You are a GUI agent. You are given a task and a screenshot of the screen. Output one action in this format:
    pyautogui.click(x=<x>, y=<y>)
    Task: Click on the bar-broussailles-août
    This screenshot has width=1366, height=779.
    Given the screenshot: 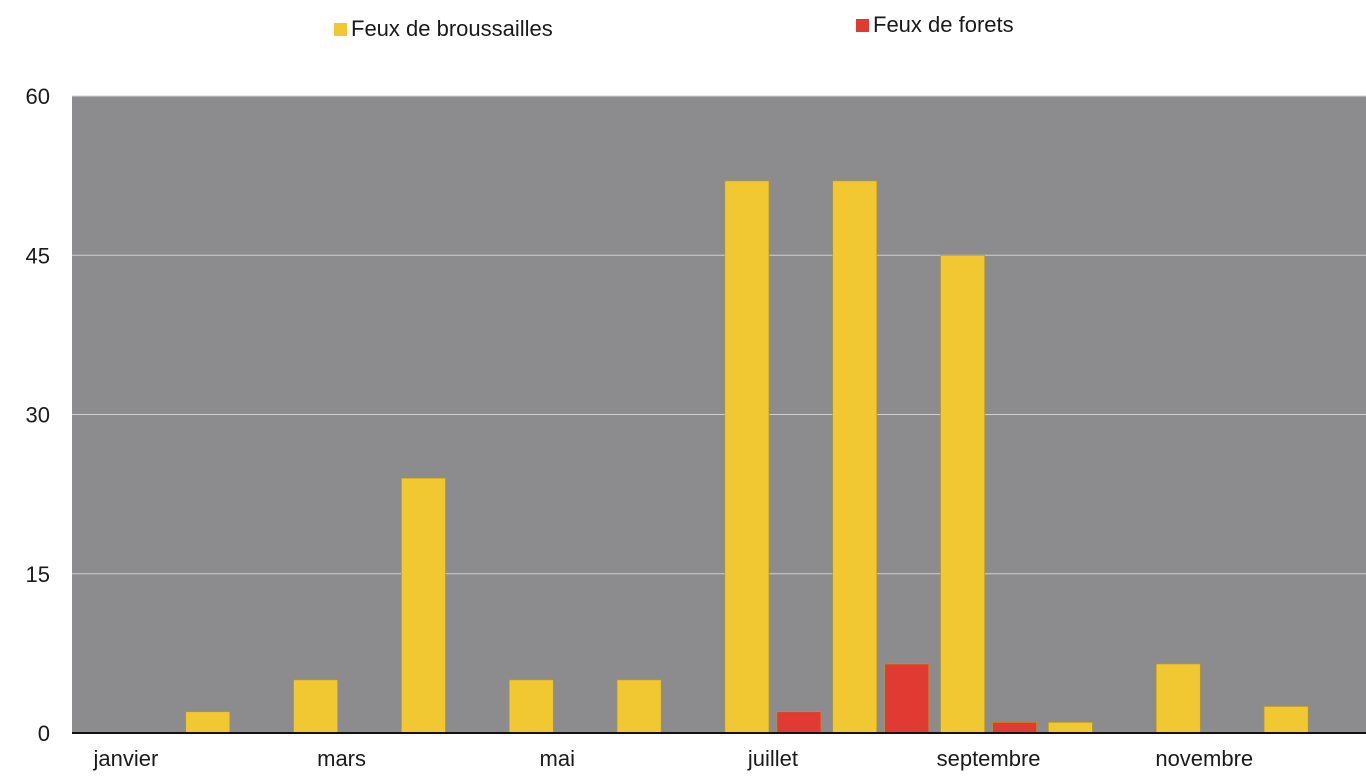 What is the action you would take?
    pyautogui.click(x=855, y=457)
    